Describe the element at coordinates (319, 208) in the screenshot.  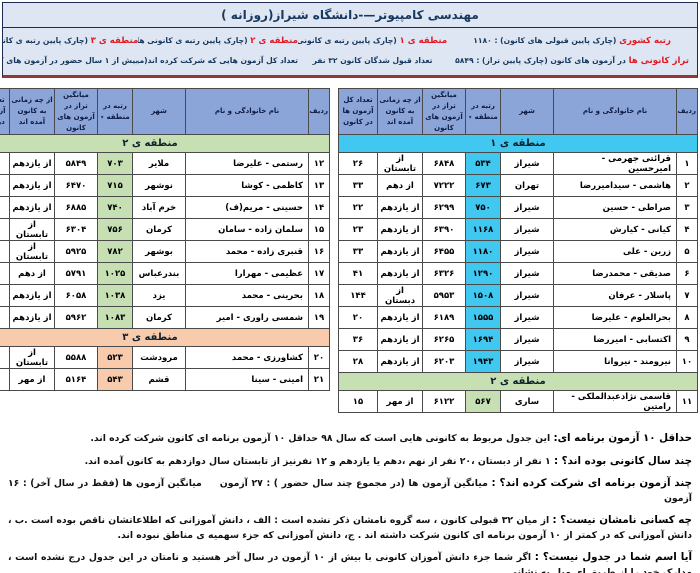
I see `row-number: ۱۴` at that location.